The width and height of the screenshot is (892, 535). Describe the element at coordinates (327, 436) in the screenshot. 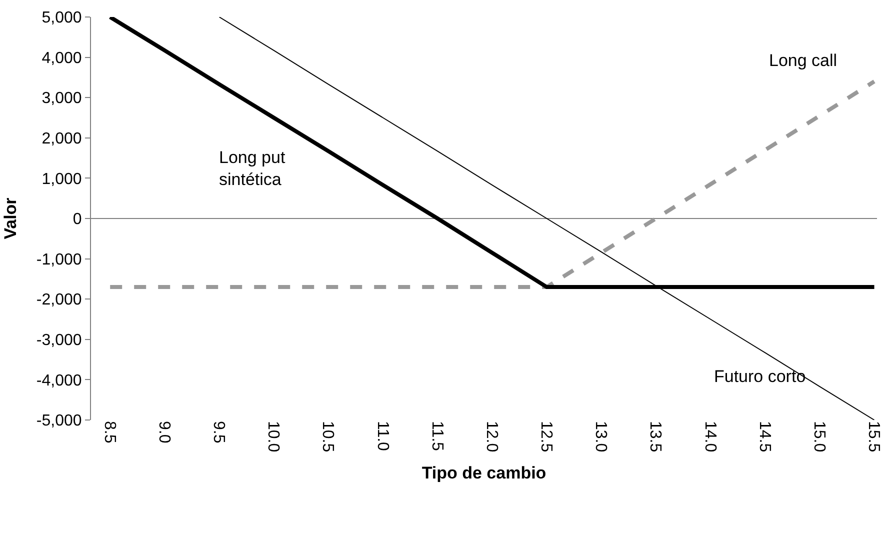

I see `x-tick-label: 10.5` at that location.